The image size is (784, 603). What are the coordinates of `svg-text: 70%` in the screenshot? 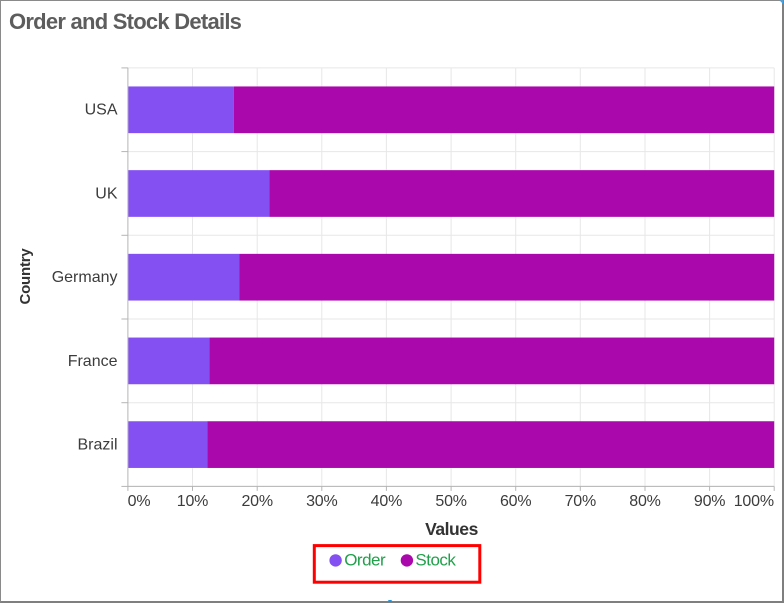 It's located at (580, 501).